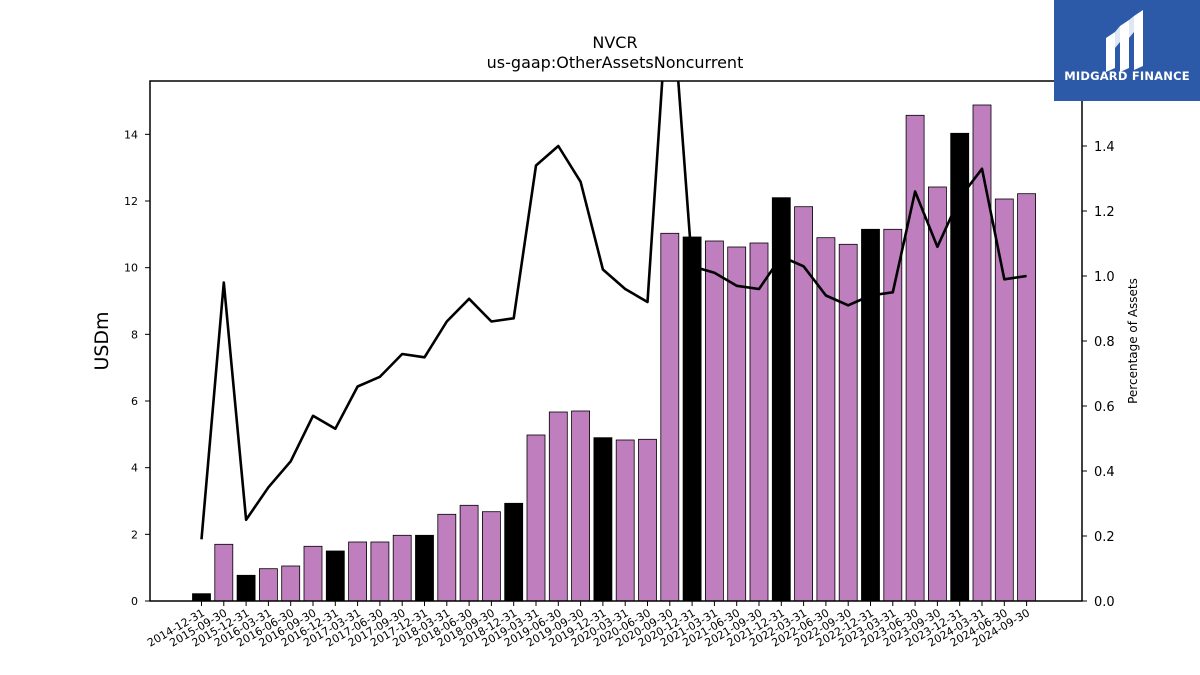 The width and height of the screenshot is (1200, 675). What do you see at coordinates (131, 268) in the screenshot?
I see `y-tick-label: 10` at bounding box center [131, 268].